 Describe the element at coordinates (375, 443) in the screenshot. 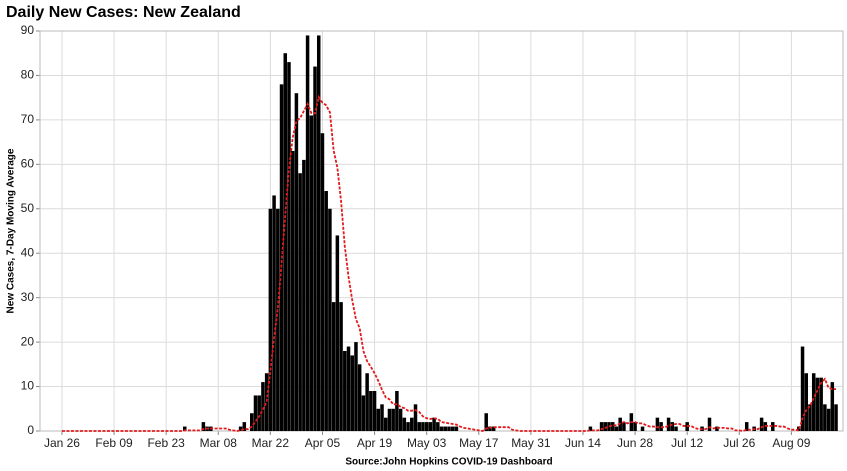

I see `x-tick-label: Apr 19` at that location.